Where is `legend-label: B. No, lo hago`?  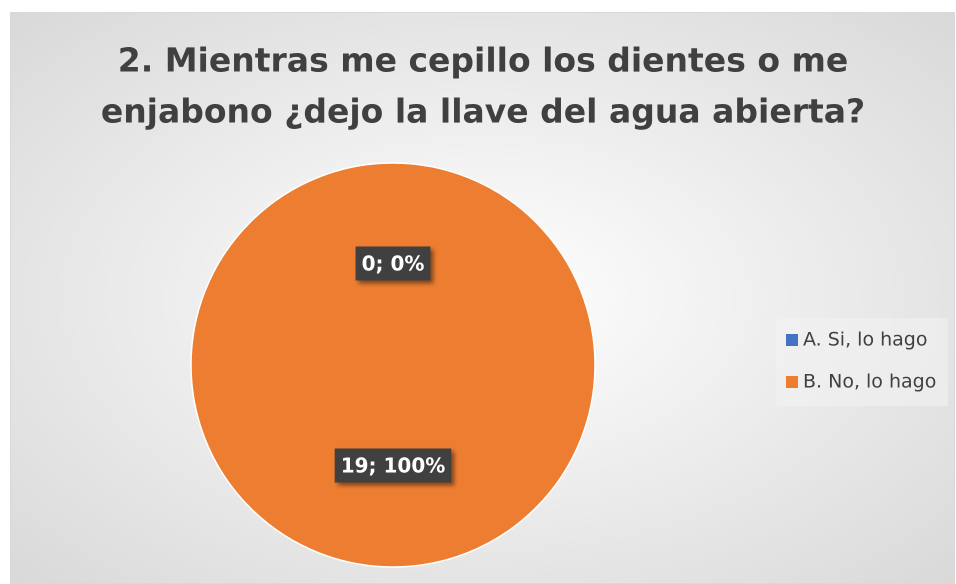
legend-label: B. No, lo hago is located at coordinates (869, 382).